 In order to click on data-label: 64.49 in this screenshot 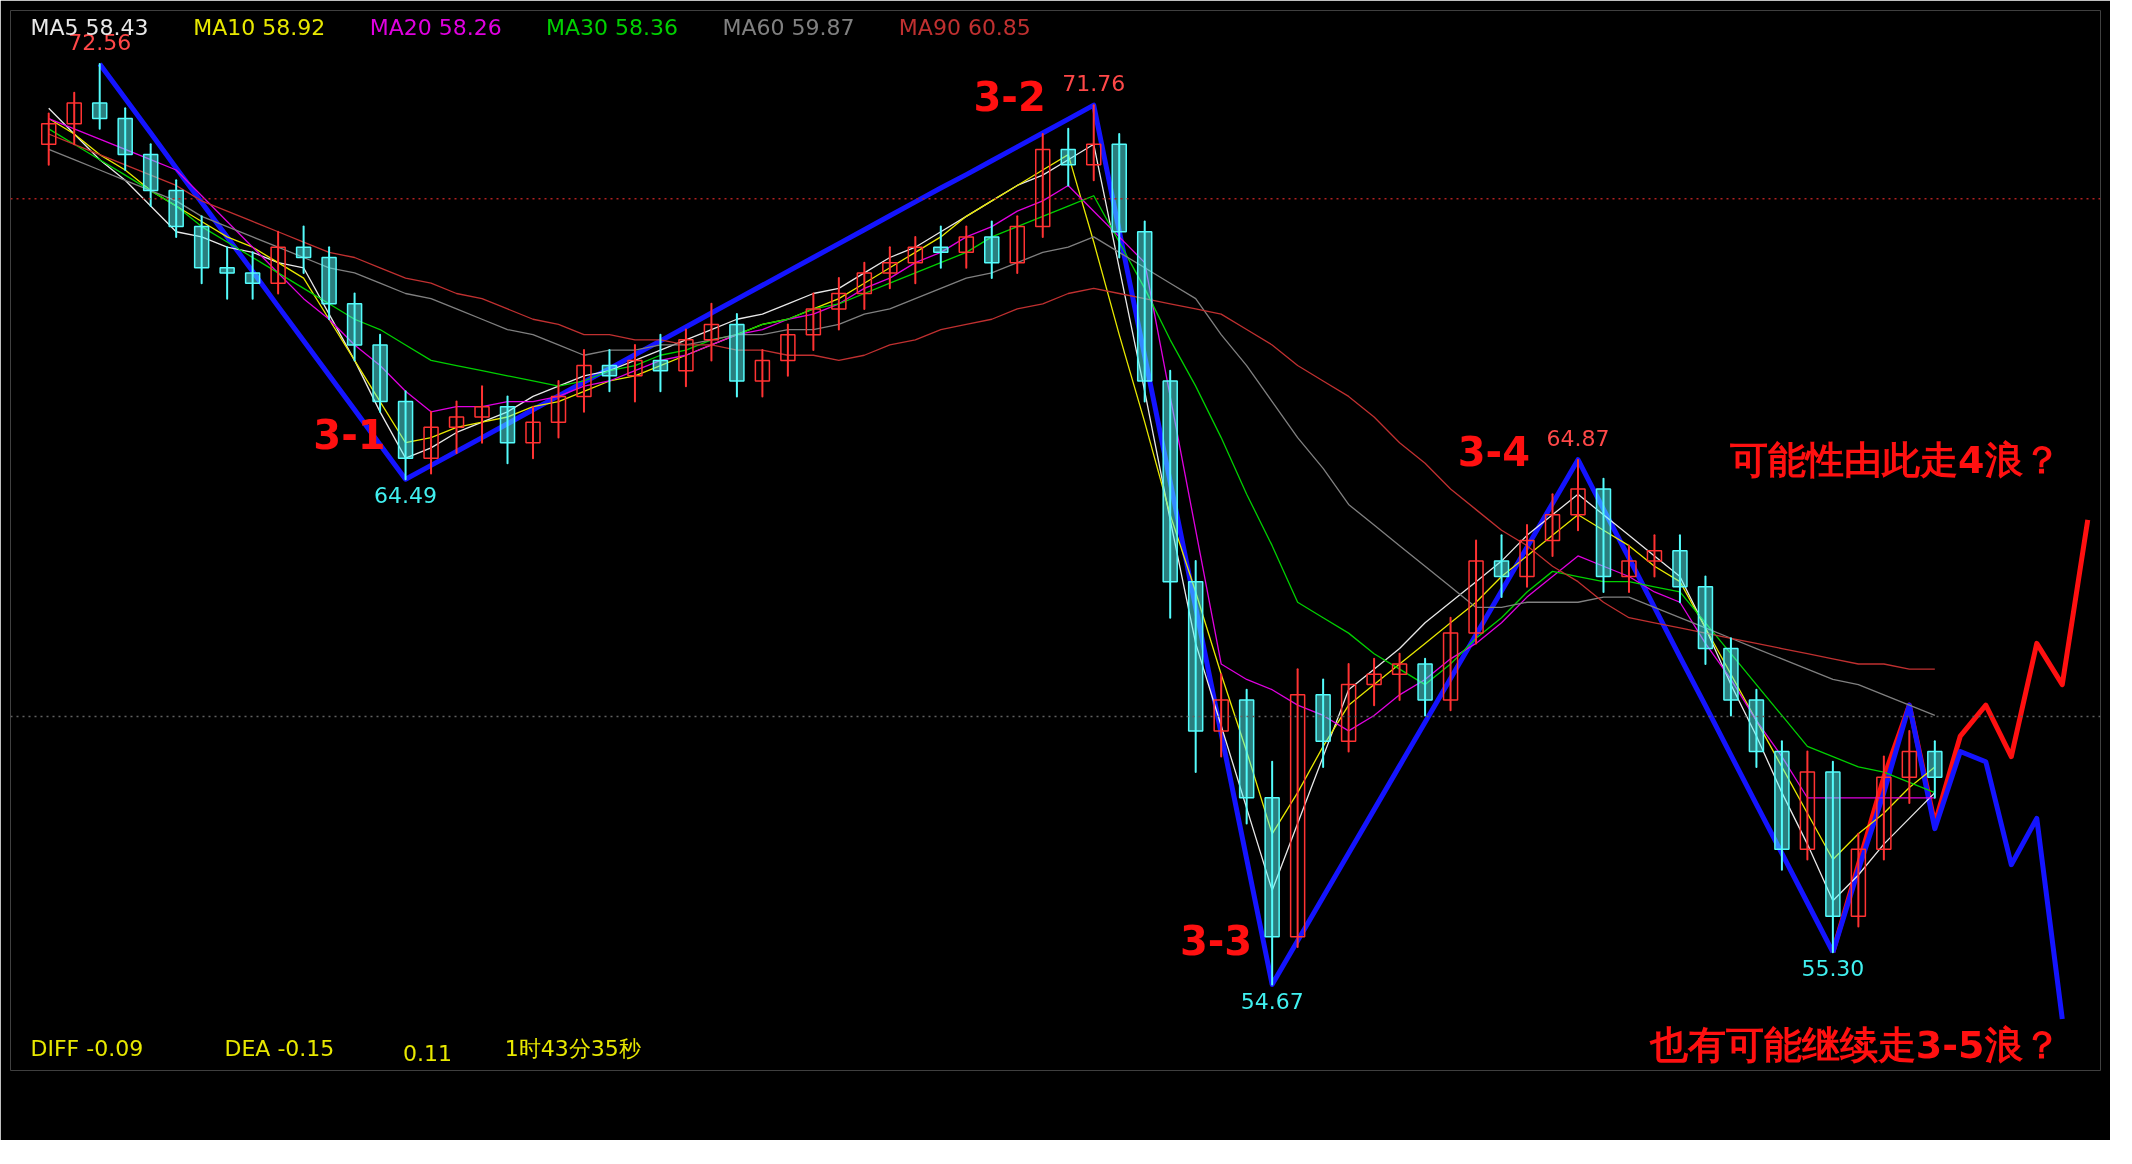, I will do `click(406, 496)`.